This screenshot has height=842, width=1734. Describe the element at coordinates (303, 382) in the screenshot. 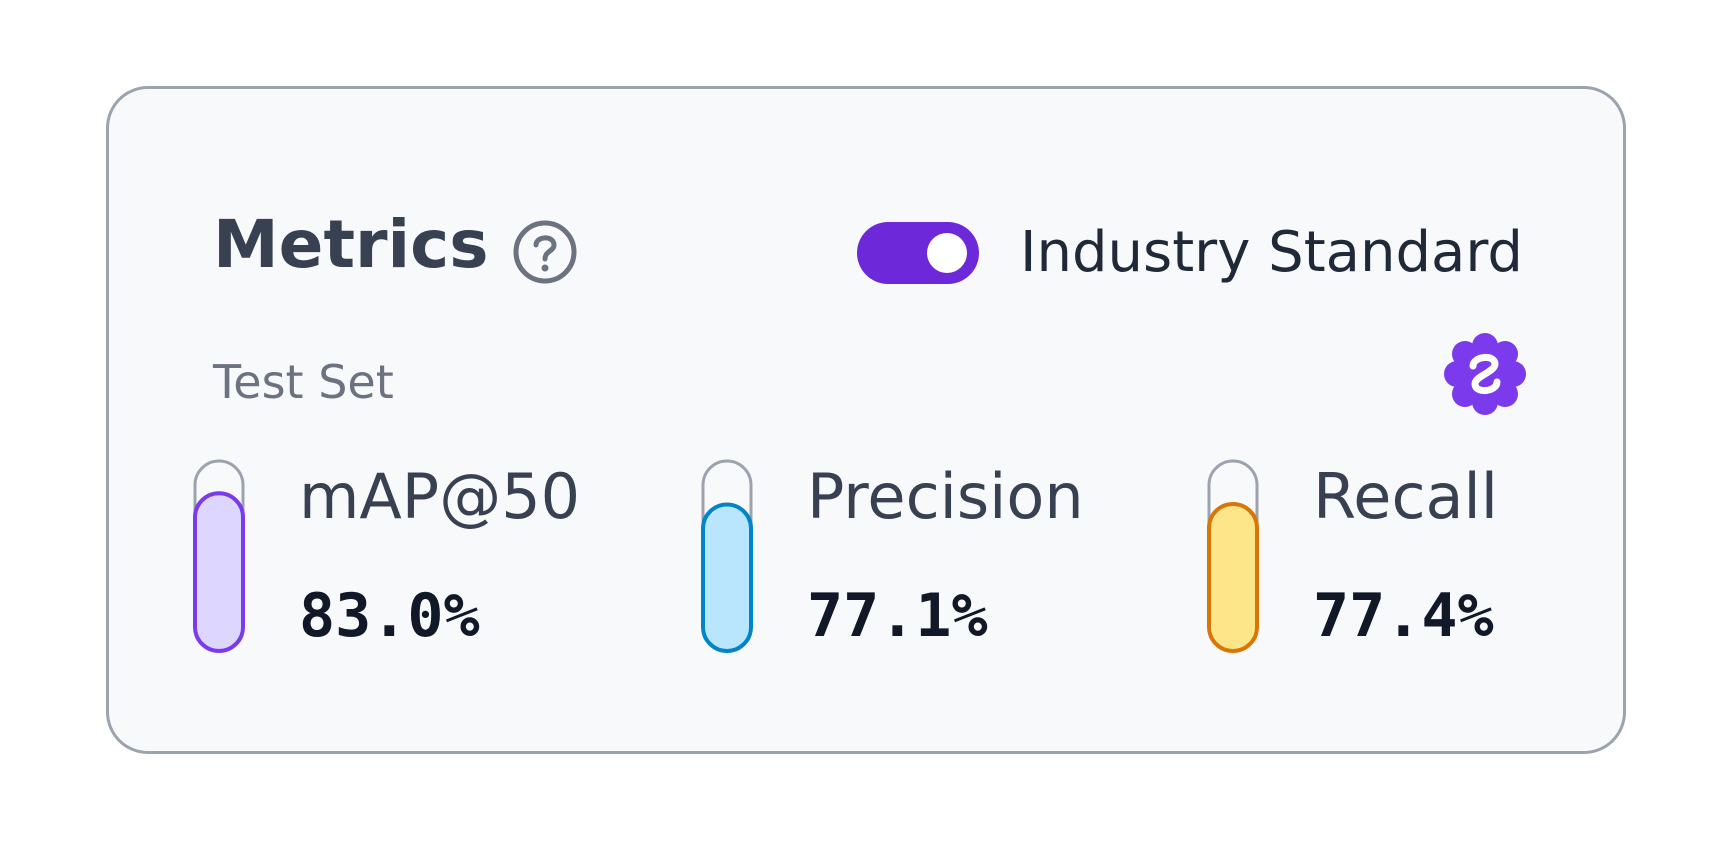

I see `test-set-label: Test Set` at that location.